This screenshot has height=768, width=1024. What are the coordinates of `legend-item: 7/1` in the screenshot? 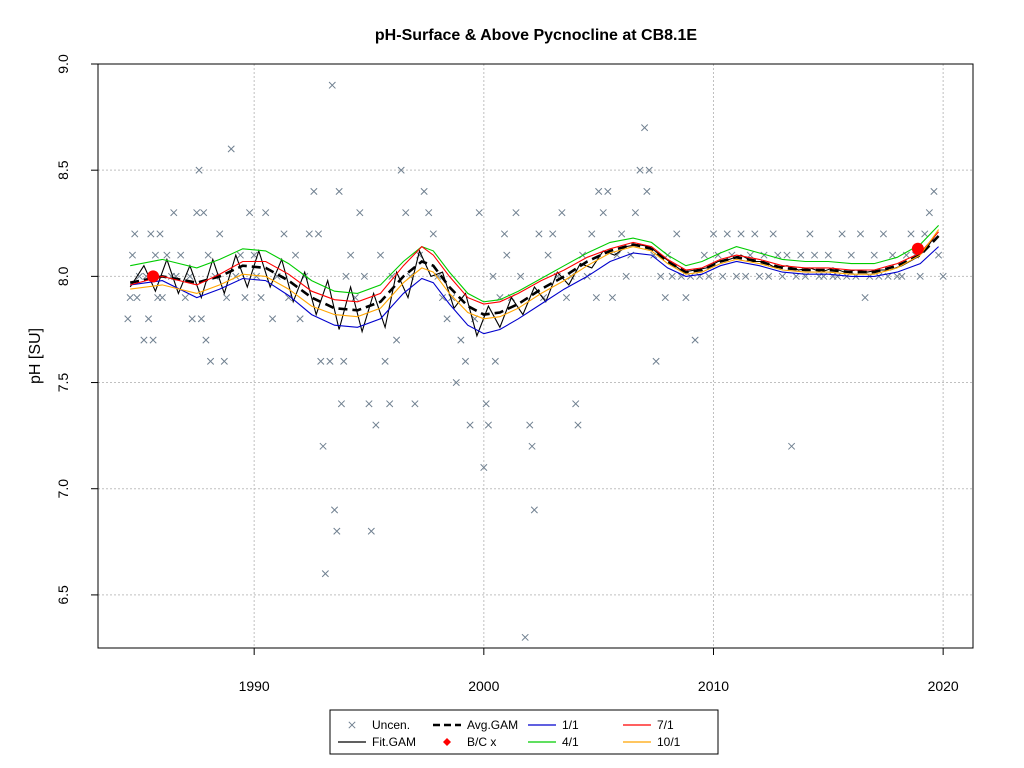 It's located at (648, 725).